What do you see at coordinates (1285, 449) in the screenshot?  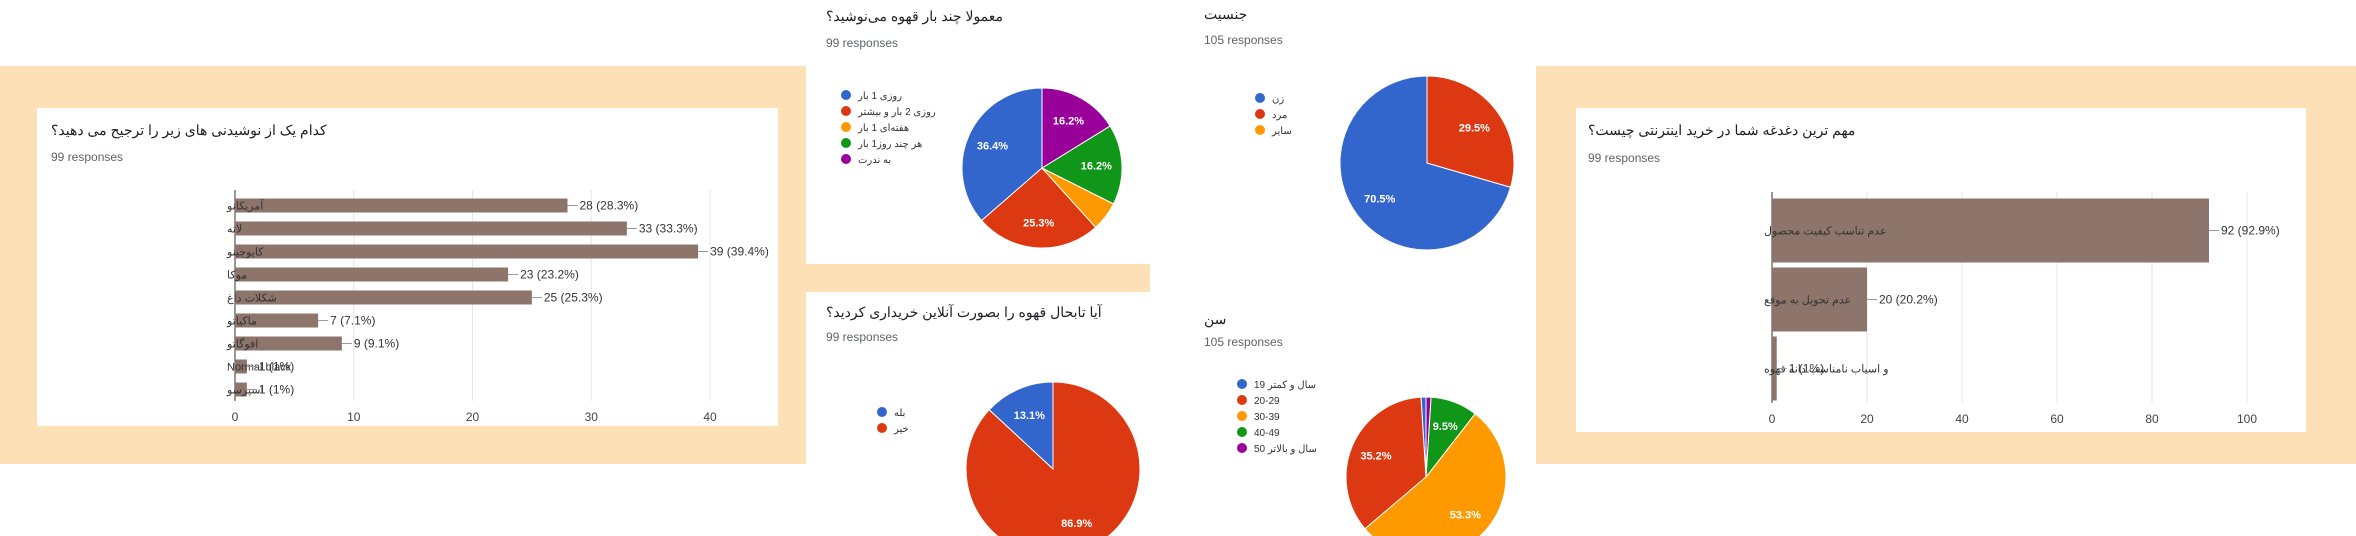 I see `legend-label: 50 سال و بالاتر` at bounding box center [1285, 449].